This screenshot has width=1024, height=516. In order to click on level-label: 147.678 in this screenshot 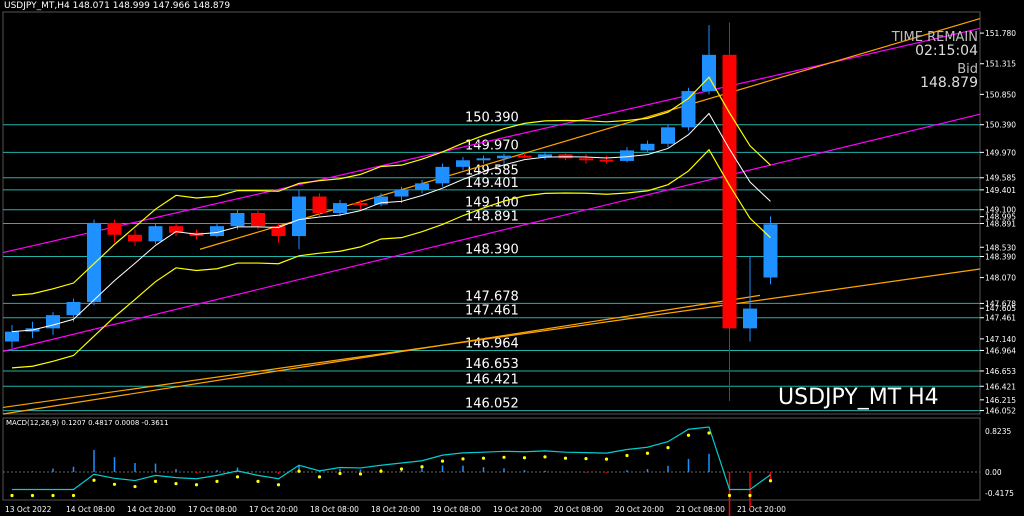, I will do `click(492, 296)`.